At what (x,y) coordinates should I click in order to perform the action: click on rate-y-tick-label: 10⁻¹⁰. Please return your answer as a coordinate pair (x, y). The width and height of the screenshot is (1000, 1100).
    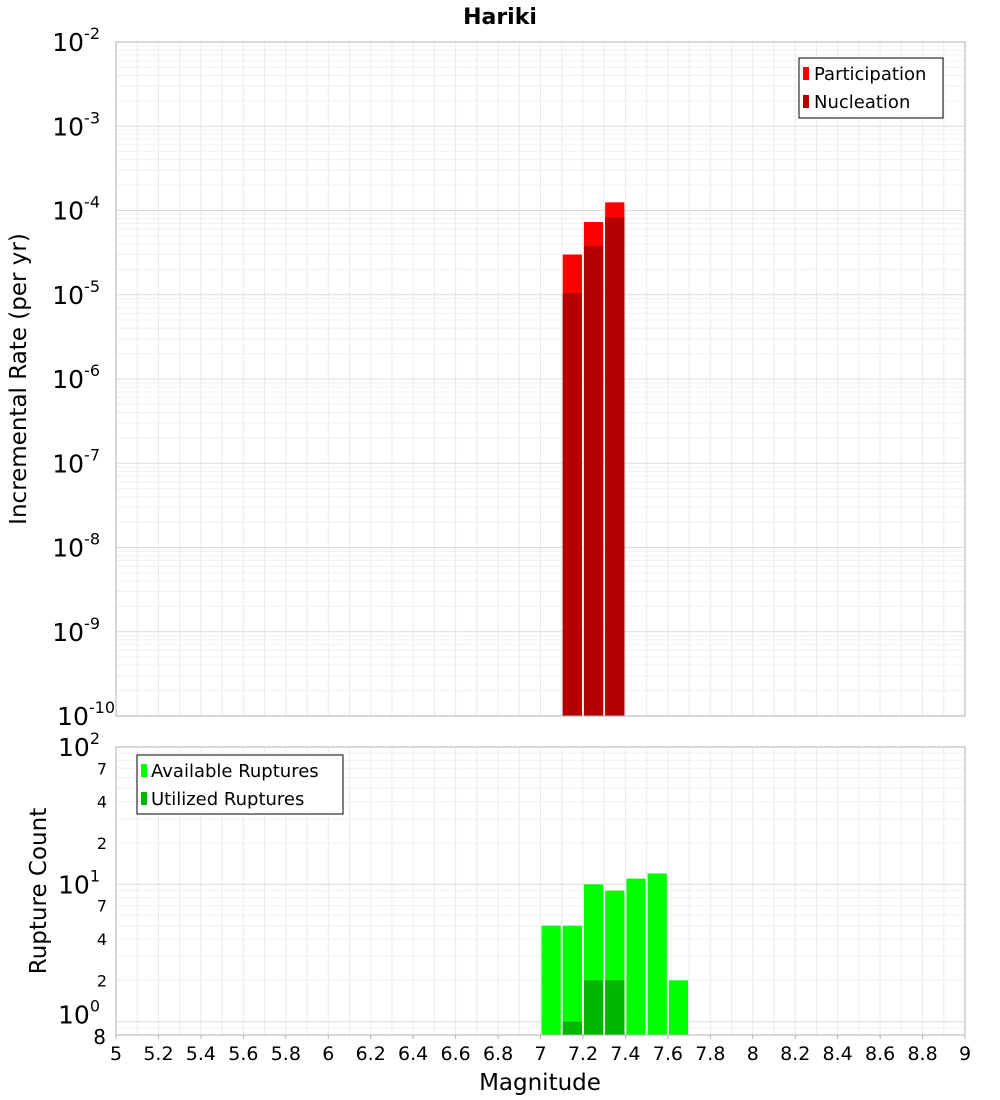
    Looking at the image, I should click on (86, 714).